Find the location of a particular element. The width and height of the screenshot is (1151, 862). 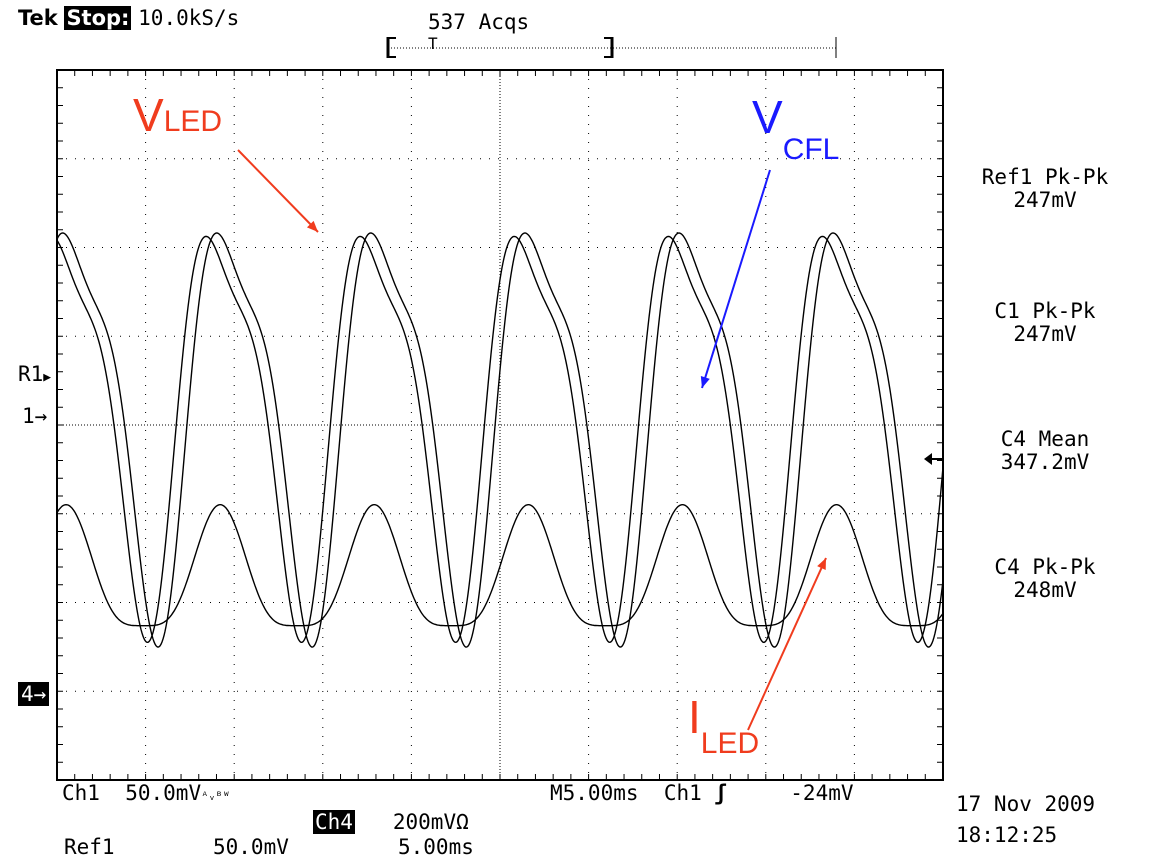

measurement-item: C1 Pk-Pk 247mV is located at coordinates (1045, 323).